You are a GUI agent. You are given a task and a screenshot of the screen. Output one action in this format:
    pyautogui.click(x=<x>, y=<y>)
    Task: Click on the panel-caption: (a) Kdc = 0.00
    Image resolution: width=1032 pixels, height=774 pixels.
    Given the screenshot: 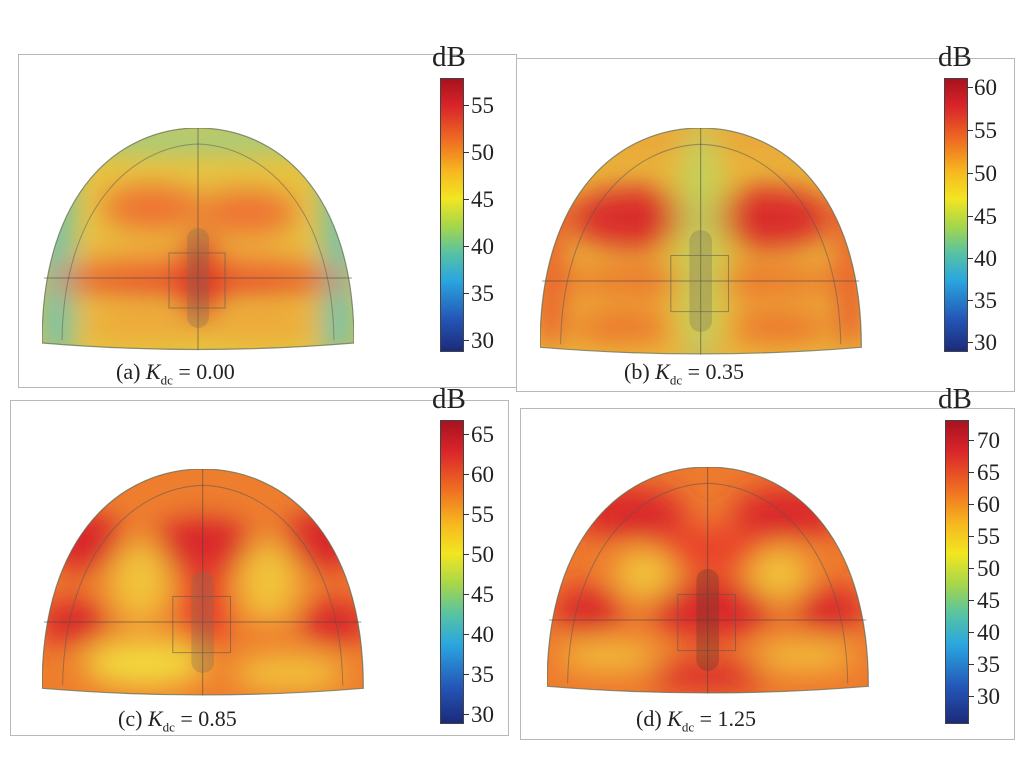 What is the action you would take?
    pyautogui.click(x=175, y=373)
    